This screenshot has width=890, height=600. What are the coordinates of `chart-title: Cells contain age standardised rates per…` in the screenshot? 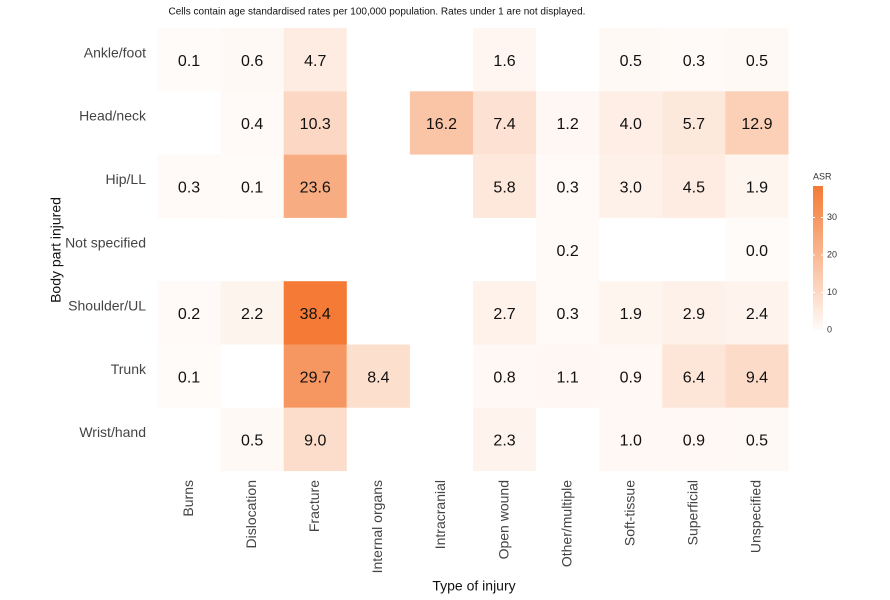 It's located at (377, 12).